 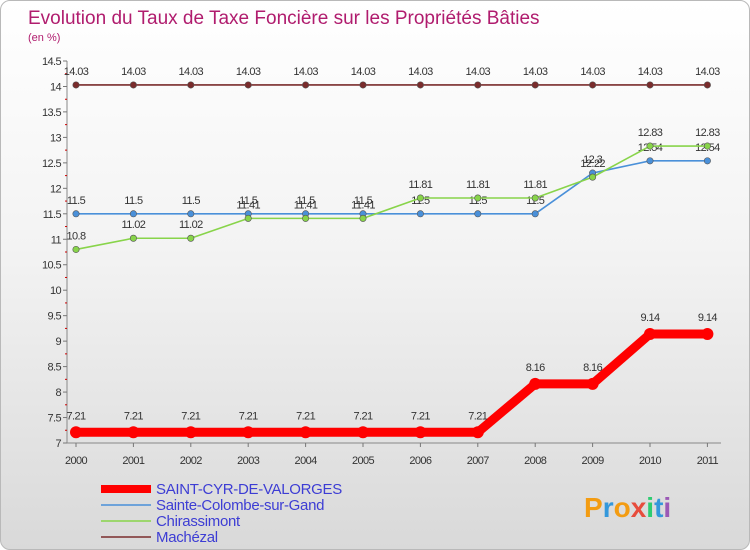 I want to click on y-tick-label: 7, so click(x=58, y=444).